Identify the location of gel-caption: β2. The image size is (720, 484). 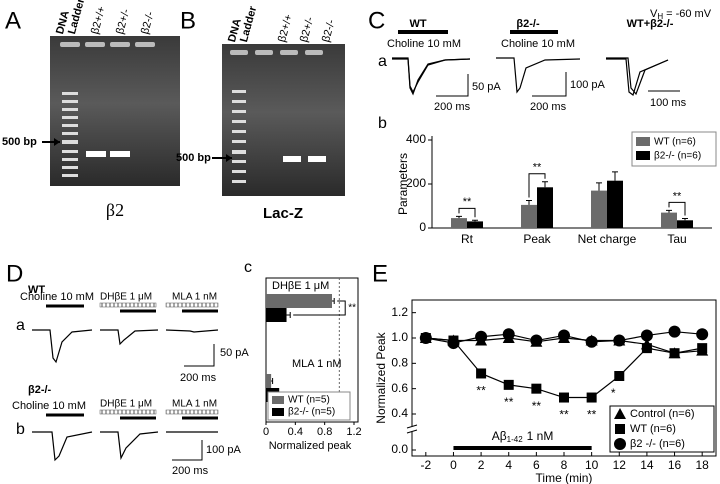
(115, 210).